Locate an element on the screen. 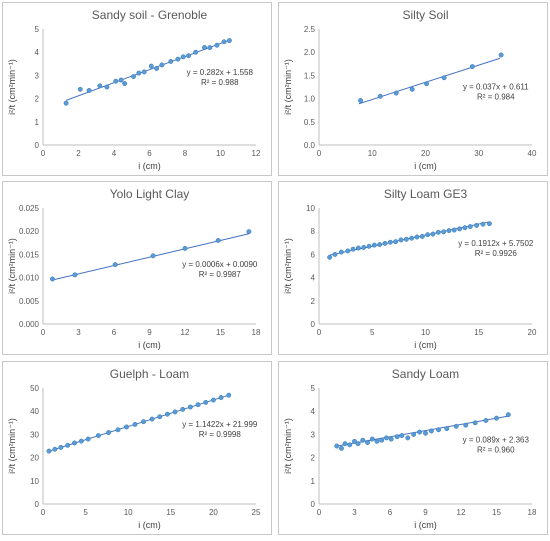 The image size is (550, 541). y-tick-label: 6 is located at coordinates (313, 254).